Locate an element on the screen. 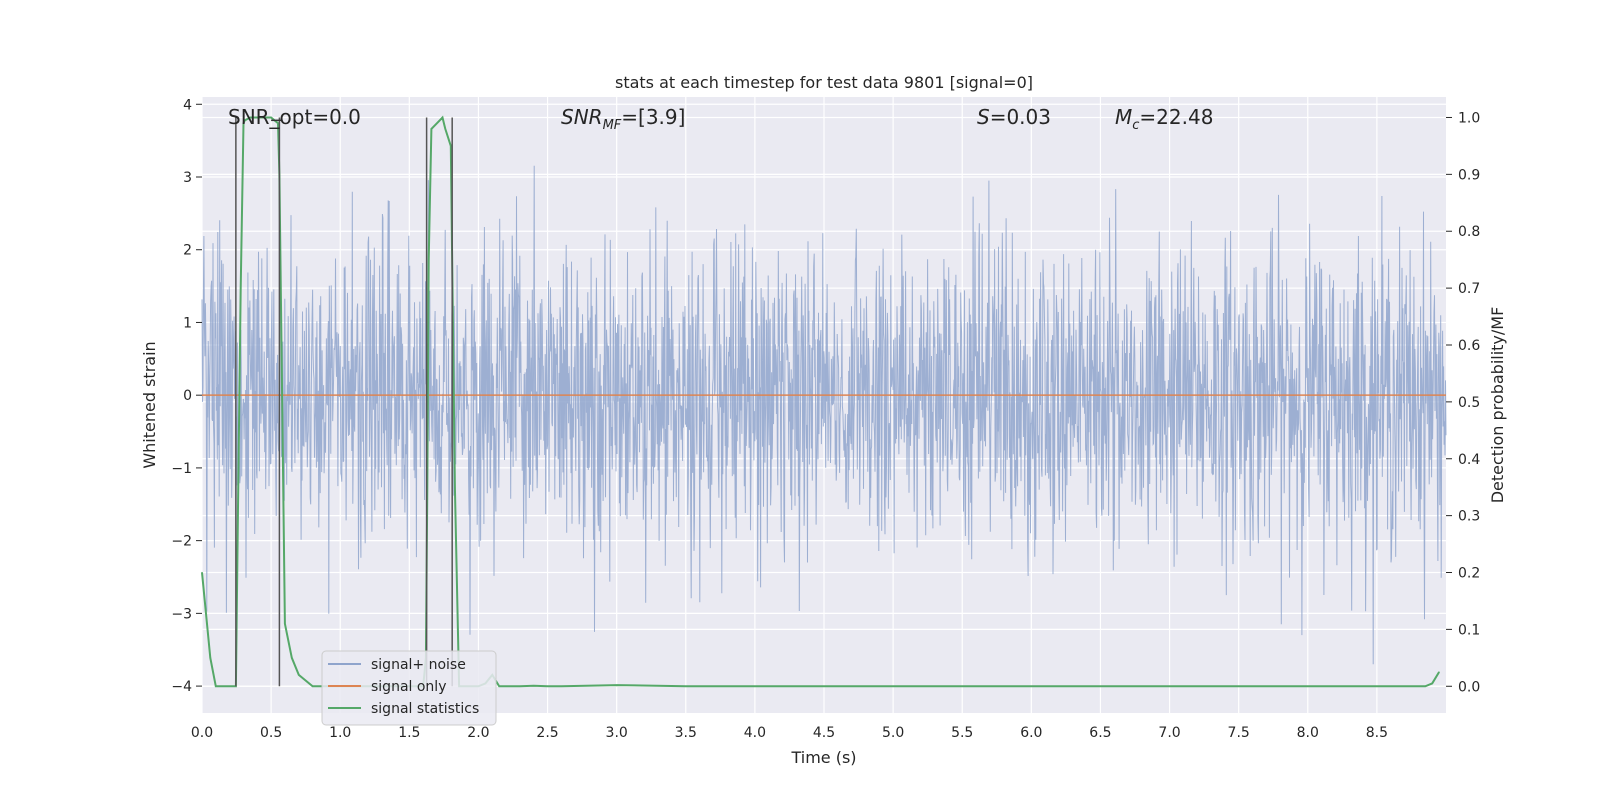  annotation-mc: Mc=22.48 is located at coordinates (1164, 119).